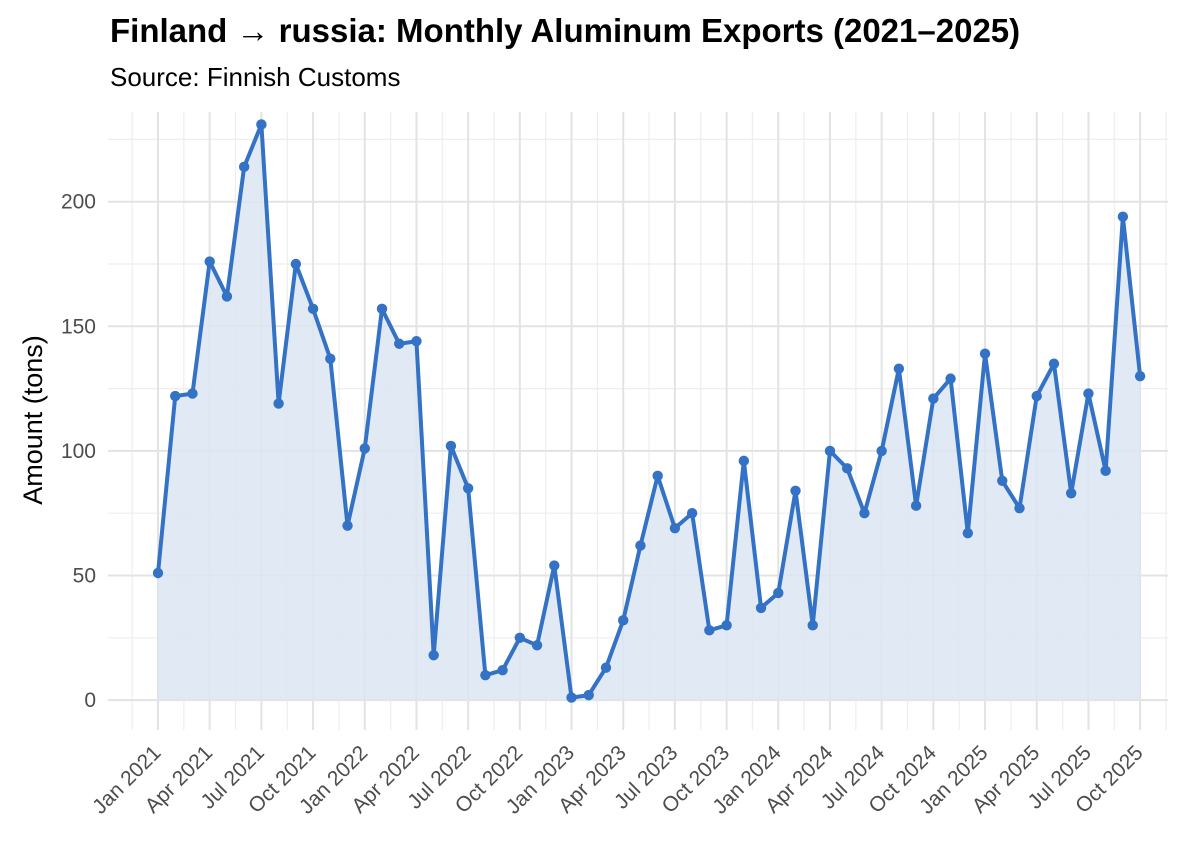 The height and width of the screenshot is (849, 1200). I want to click on y-tick-label: 0, so click(90, 700).